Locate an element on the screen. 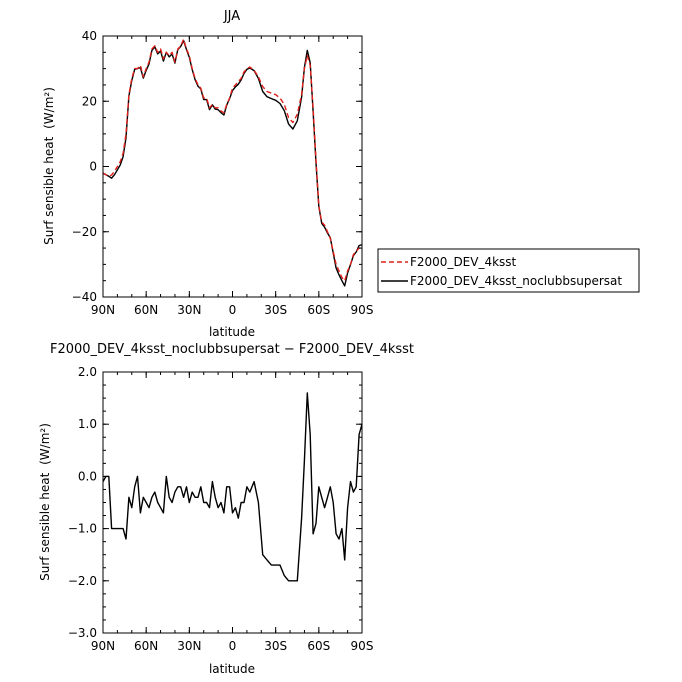 This screenshot has width=682, height=682. y-tick-label: 20 is located at coordinates (89, 101).